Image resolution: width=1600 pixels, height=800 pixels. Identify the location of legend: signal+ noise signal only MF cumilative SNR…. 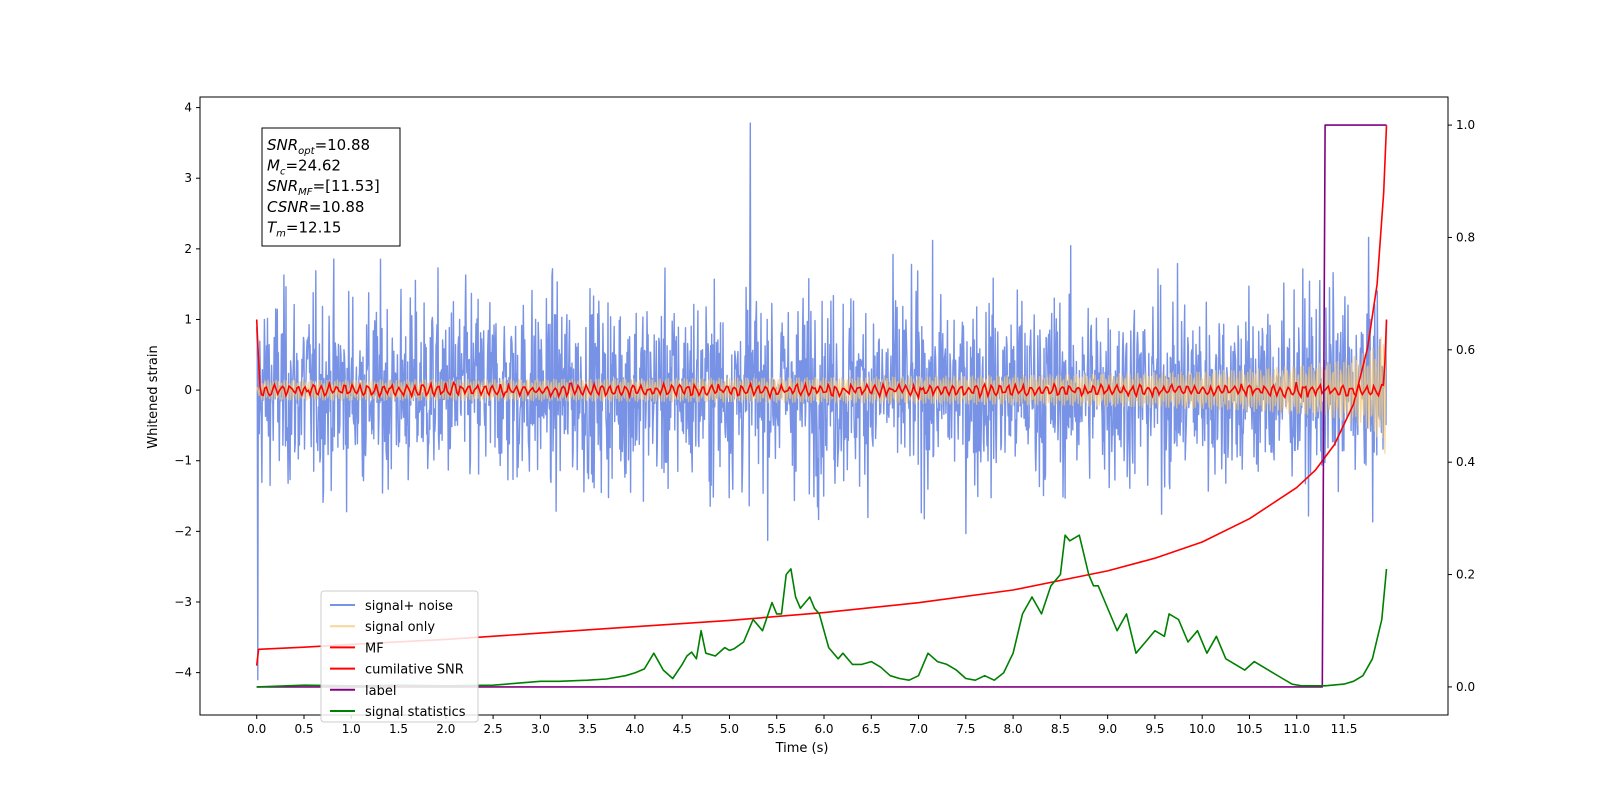
(399, 656).